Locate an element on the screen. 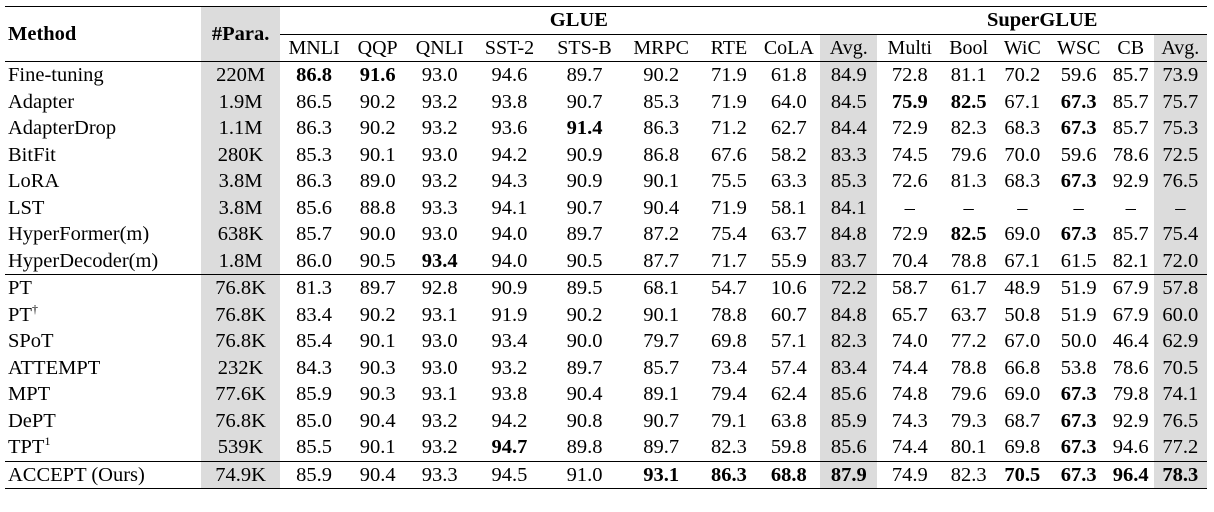 The width and height of the screenshot is (1214, 512). avg-cell: 62.9 is located at coordinates (1180, 341).